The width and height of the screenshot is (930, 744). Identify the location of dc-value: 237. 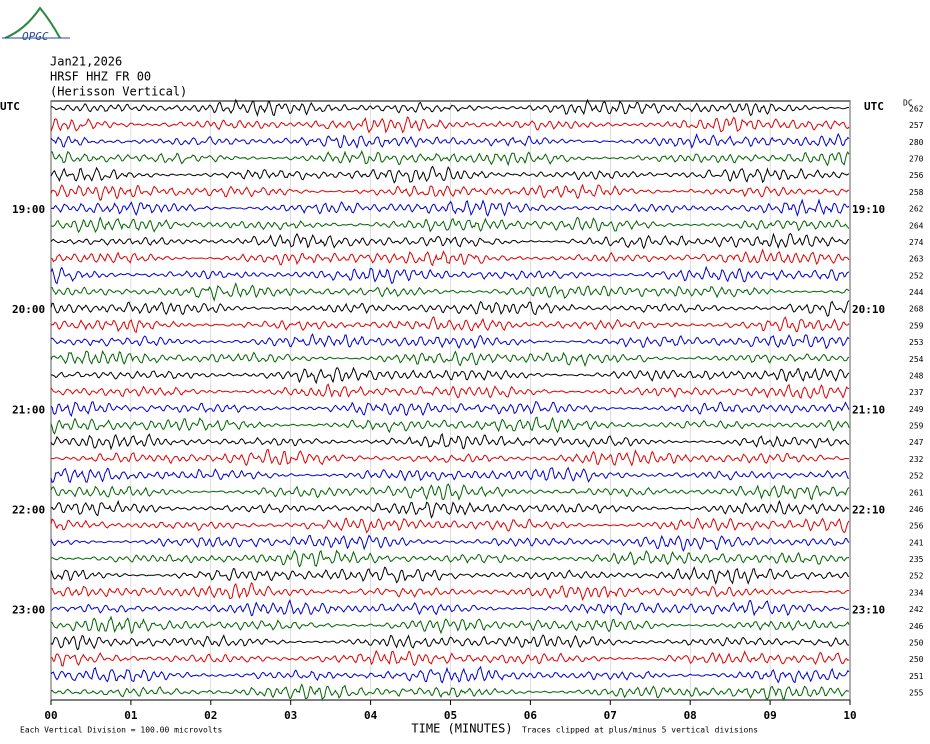
(916, 392).